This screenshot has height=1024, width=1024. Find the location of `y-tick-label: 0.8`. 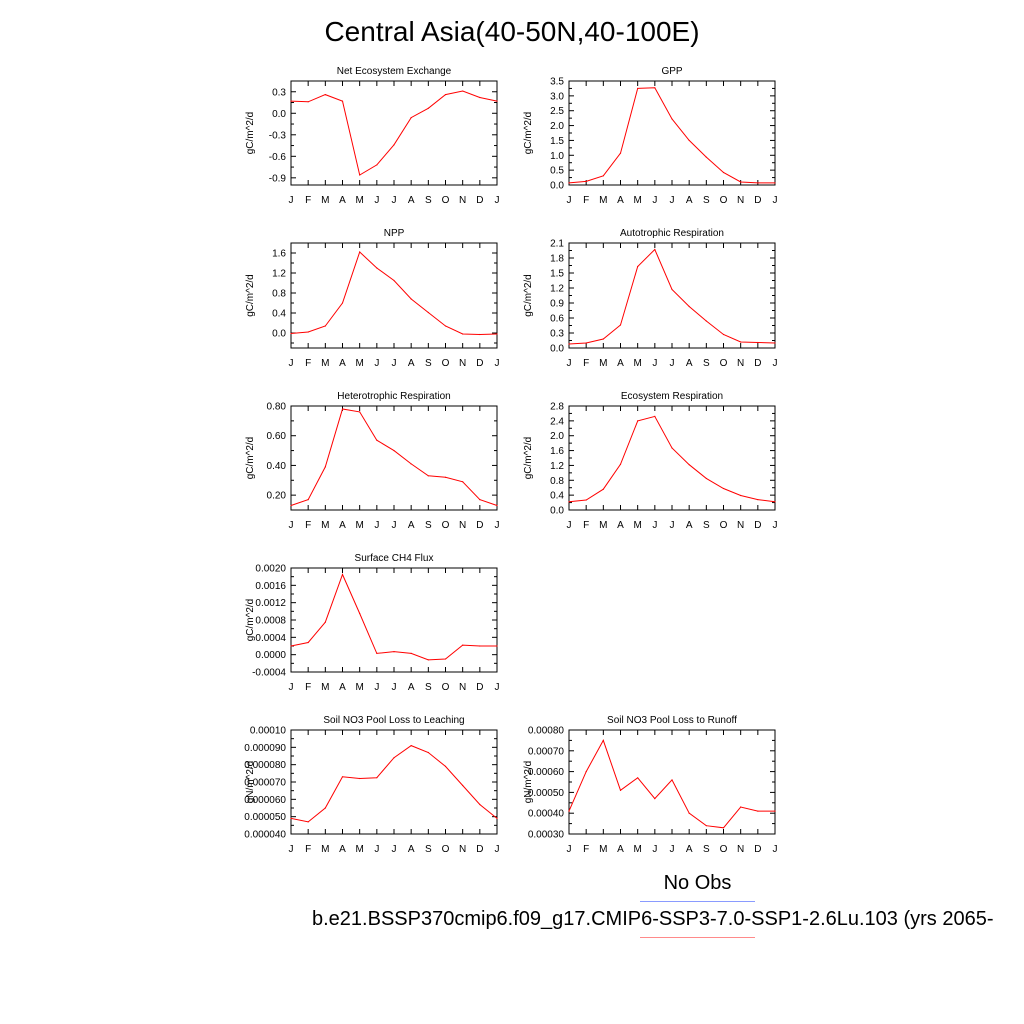

y-tick-label: 0.8 is located at coordinates (557, 481).